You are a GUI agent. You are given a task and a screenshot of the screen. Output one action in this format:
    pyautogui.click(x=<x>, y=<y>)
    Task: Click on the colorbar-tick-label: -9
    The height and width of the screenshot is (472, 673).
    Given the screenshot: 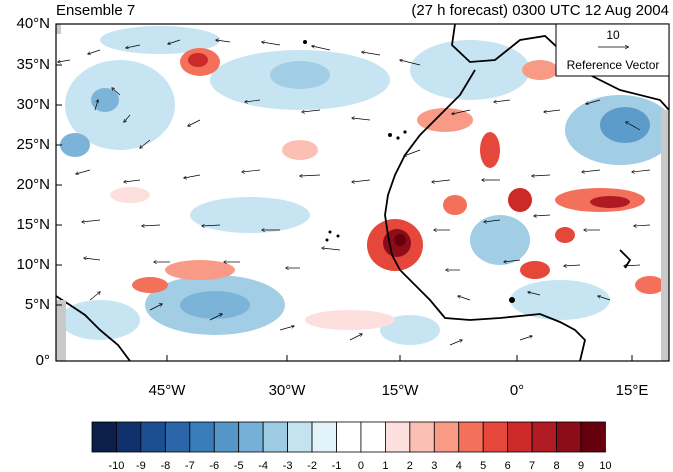 What is the action you would take?
    pyautogui.click(x=141, y=466)
    